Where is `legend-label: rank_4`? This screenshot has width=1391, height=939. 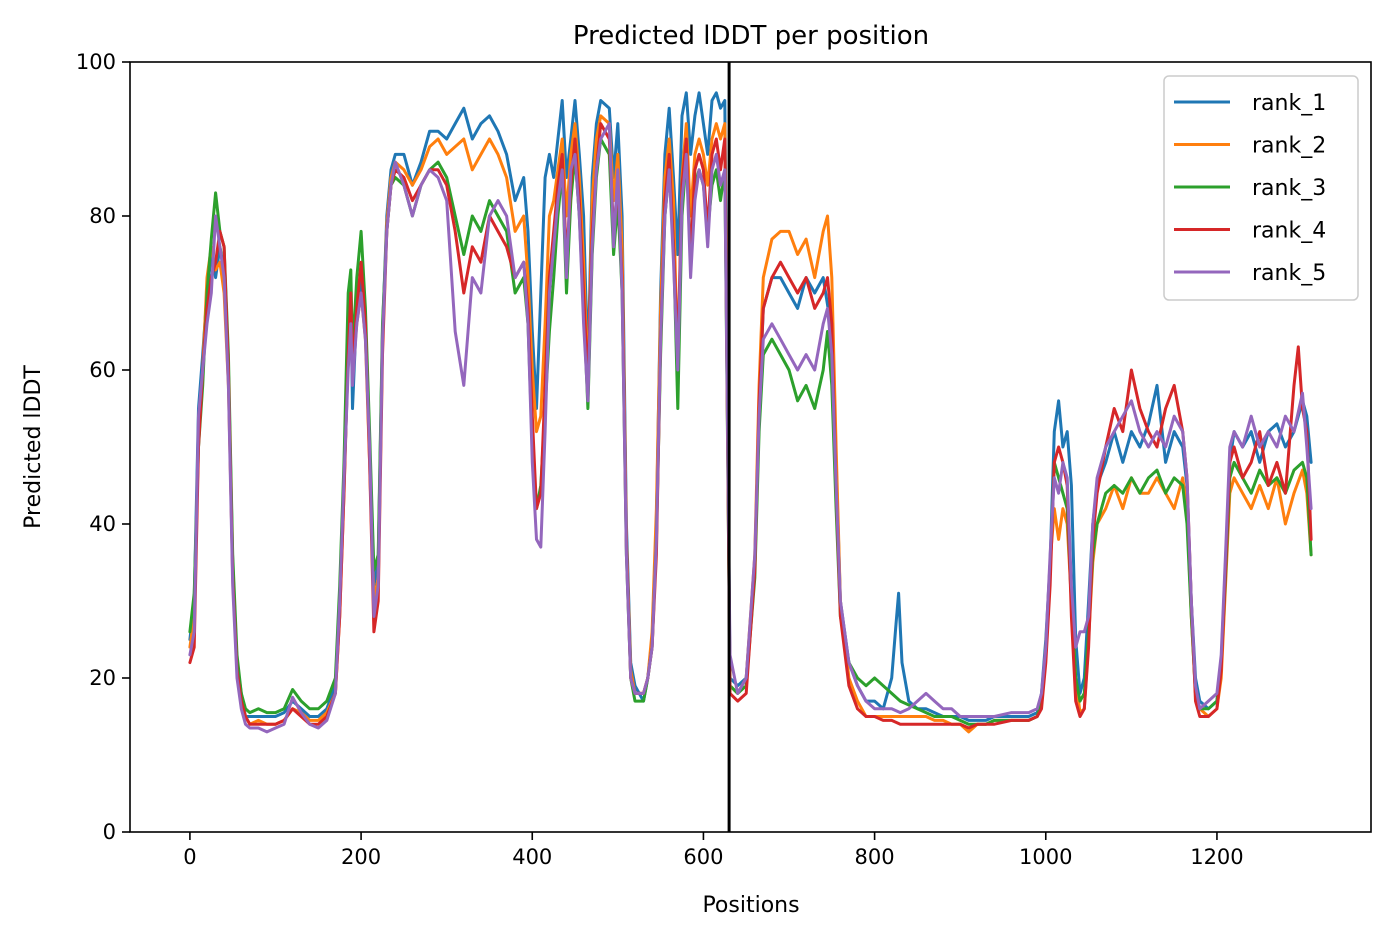 legend-label: rank_4 is located at coordinates (1289, 231).